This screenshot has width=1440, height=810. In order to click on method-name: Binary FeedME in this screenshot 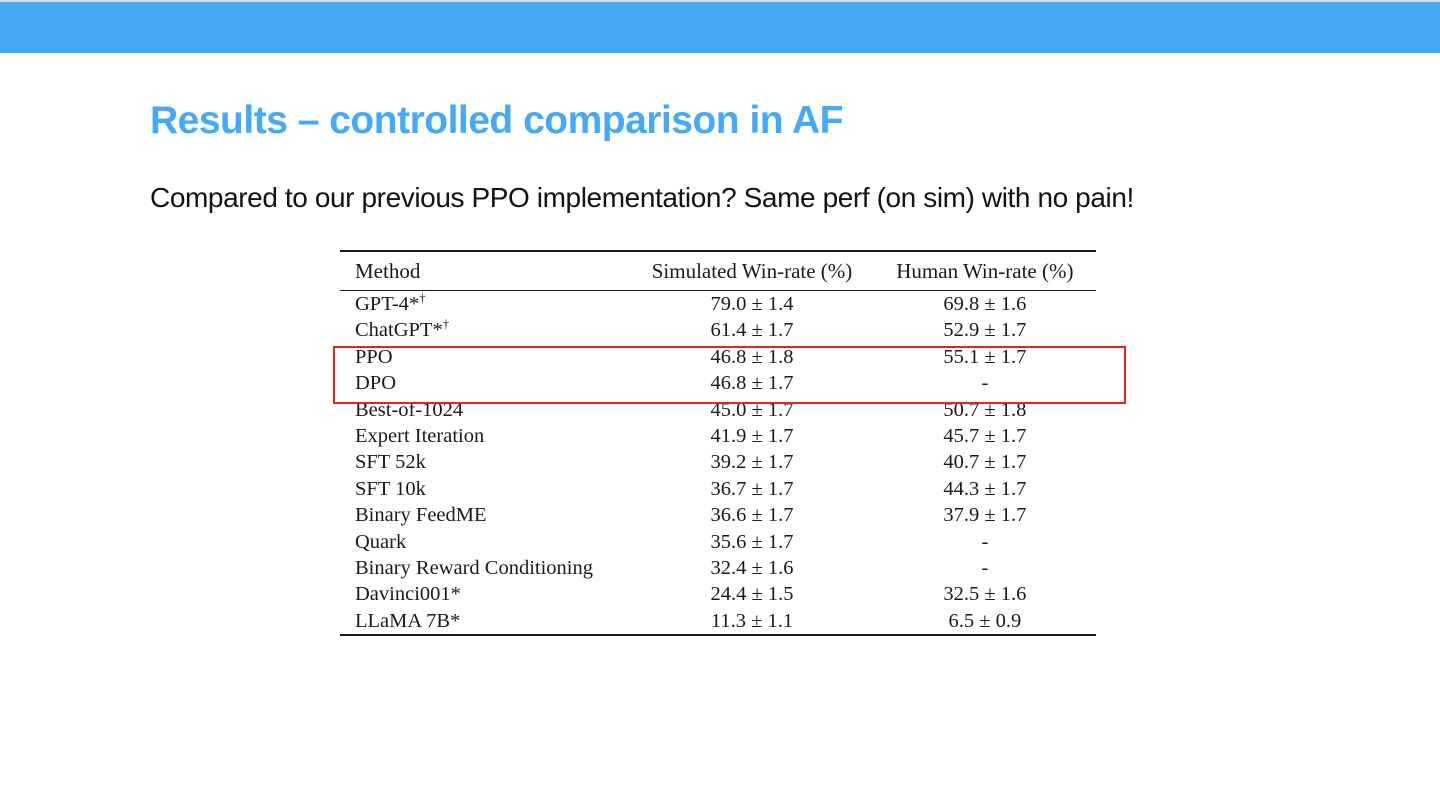, I will do `click(421, 515)`.